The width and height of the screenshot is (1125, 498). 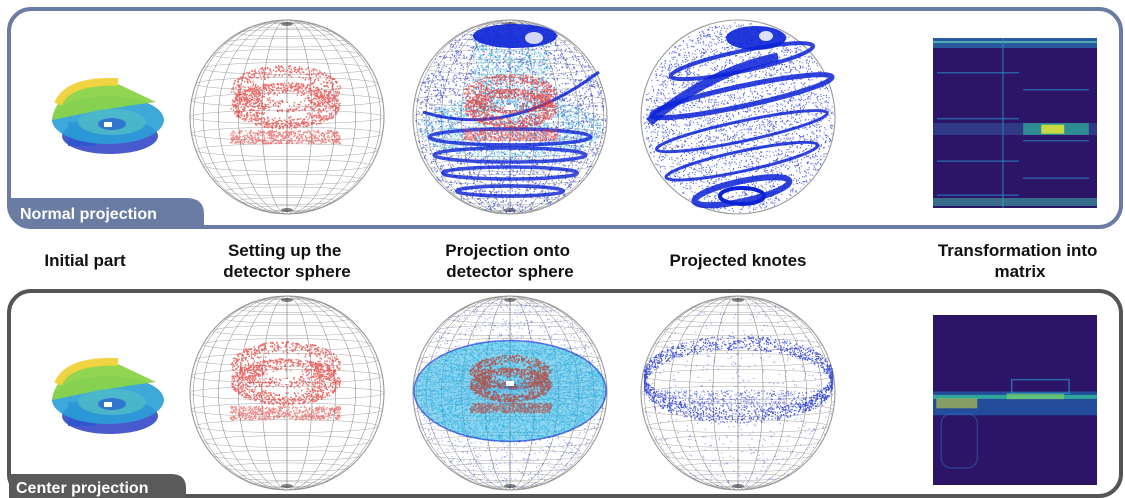 I want to click on step-label-initial-part: Initial part, so click(x=85, y=260).